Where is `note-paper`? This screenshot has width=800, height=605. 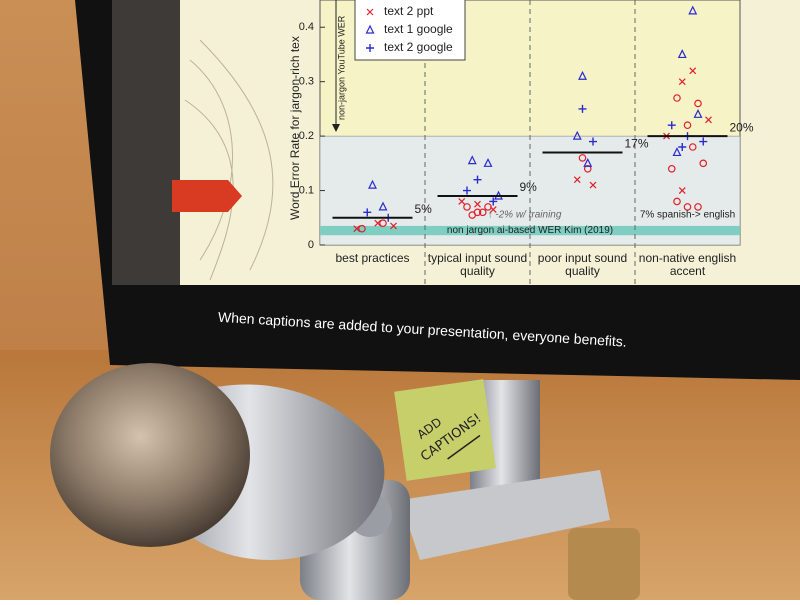
note-paper is located at coordinates (445, 430).